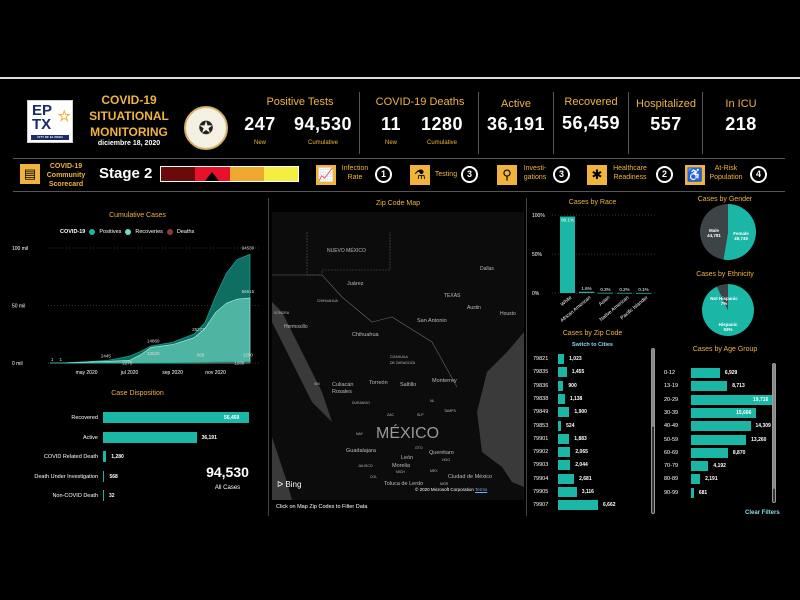 Image resolution: width=800 pixels, height=600 pixels. Describe the element at coordinates (17, 364) in the screenshot. I see `y-tick-label: 0 mil` at that location.